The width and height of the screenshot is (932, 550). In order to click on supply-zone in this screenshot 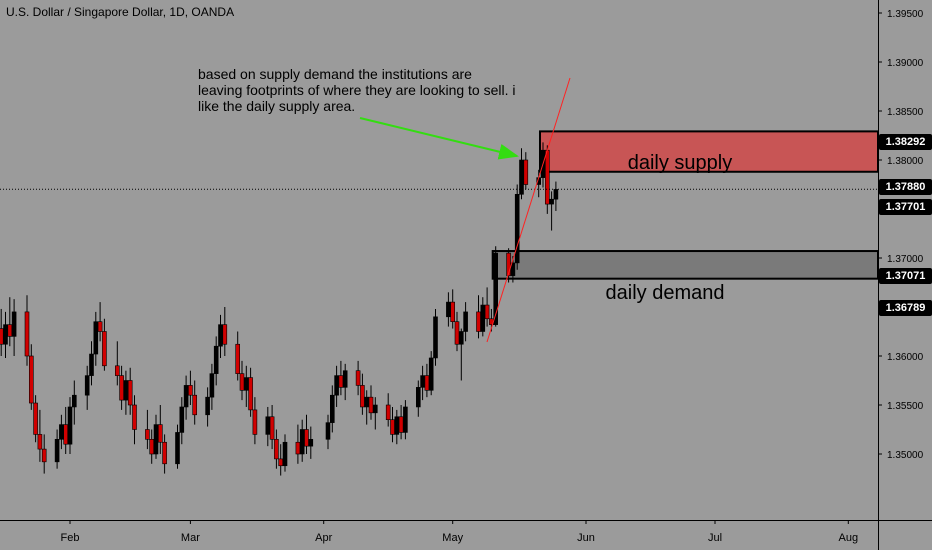, I will do `click(709, 151)`.